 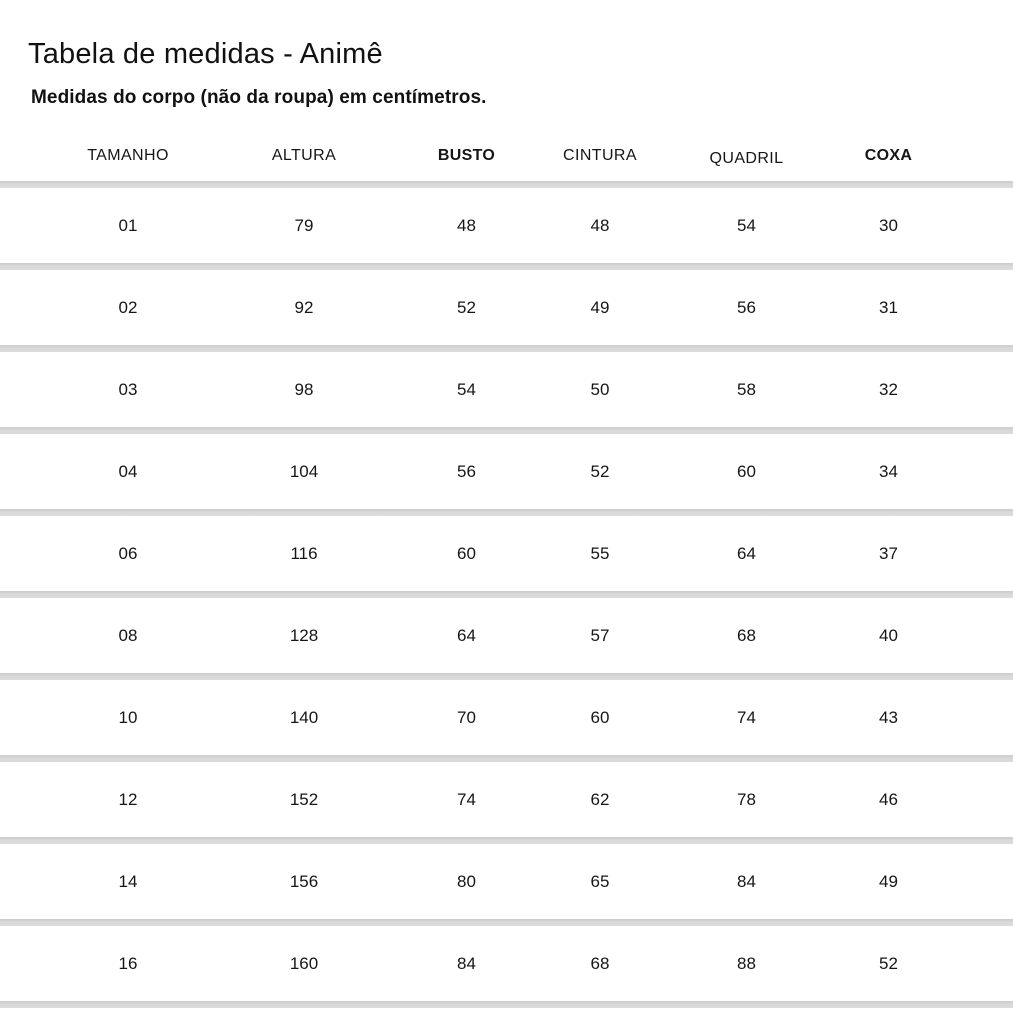 I want to click on measurement-cell: 50, so click(x=600, y=389).